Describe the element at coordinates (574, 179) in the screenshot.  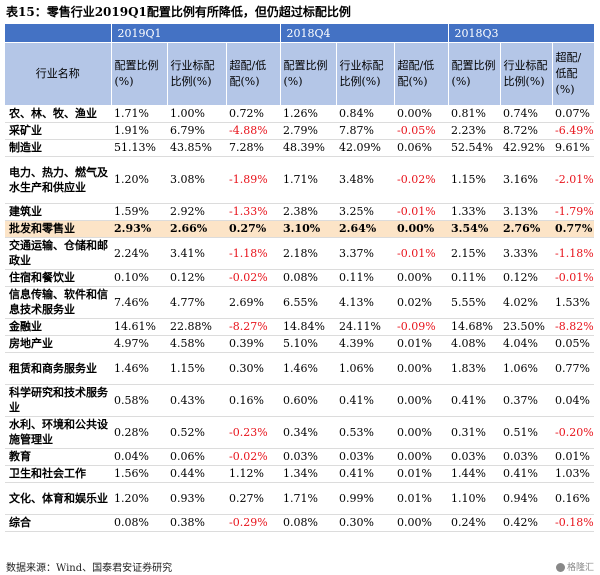
I see `value-cell: -2.01%` at that location.